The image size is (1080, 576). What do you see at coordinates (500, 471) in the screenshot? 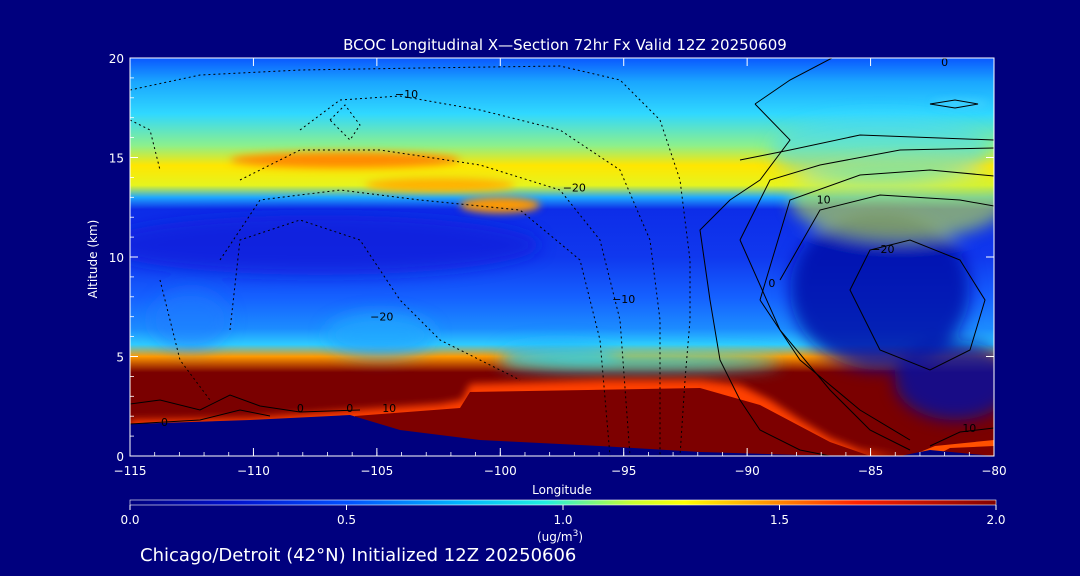
I see `x-tick-label: −100` at bounding box center [500, 471].